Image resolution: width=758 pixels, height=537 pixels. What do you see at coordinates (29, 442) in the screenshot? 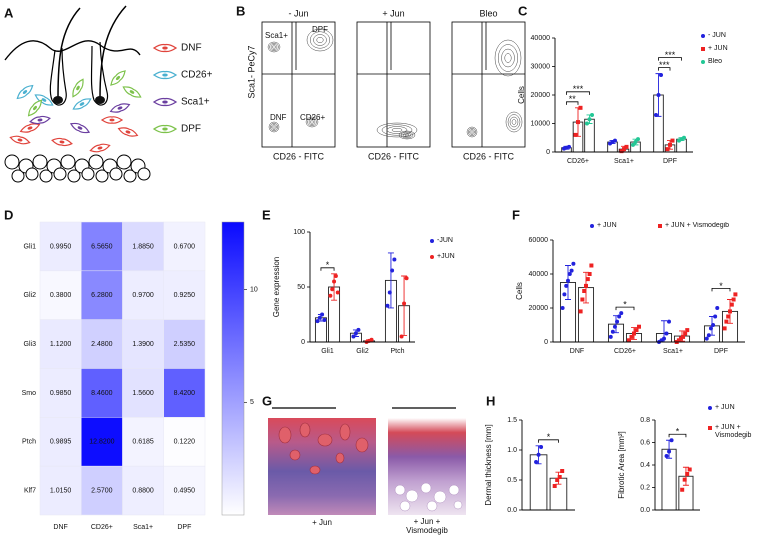
I see `row-label: Ptch` at bounding box center [29, 442].